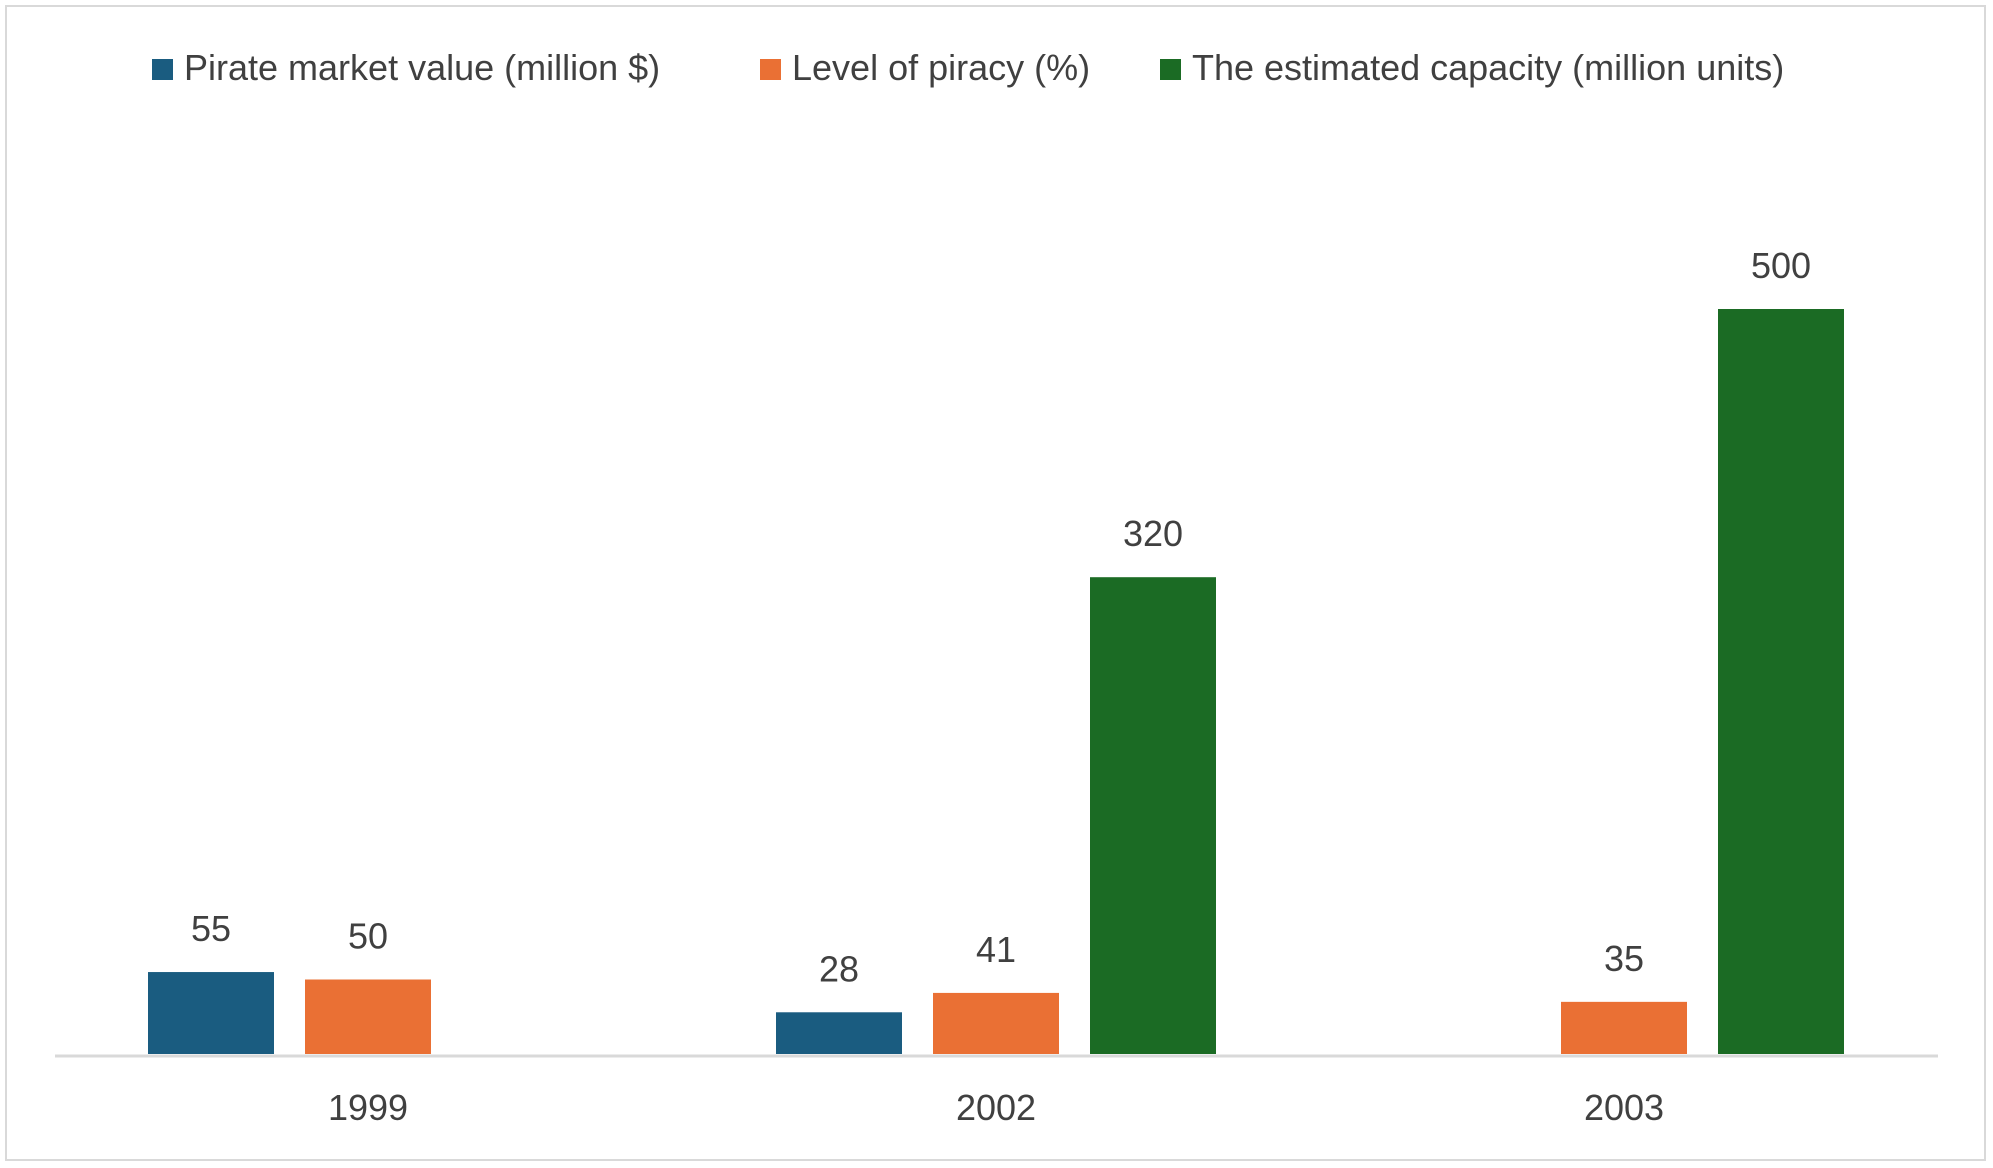  I want to click on legend-label-series-3: The estimated capacity (million units), so click(1488, 67).